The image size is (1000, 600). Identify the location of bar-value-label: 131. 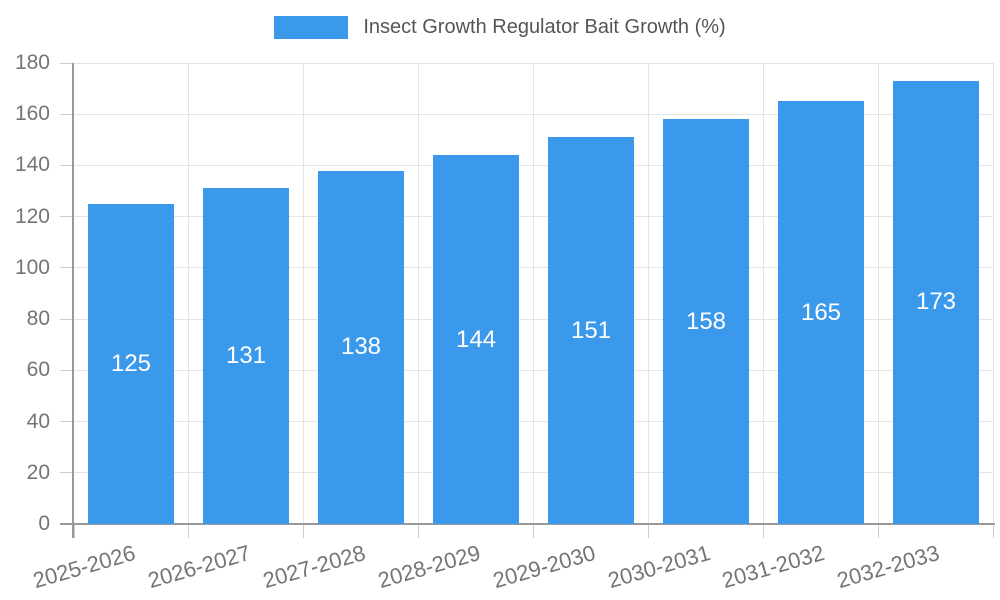
(246, 355).